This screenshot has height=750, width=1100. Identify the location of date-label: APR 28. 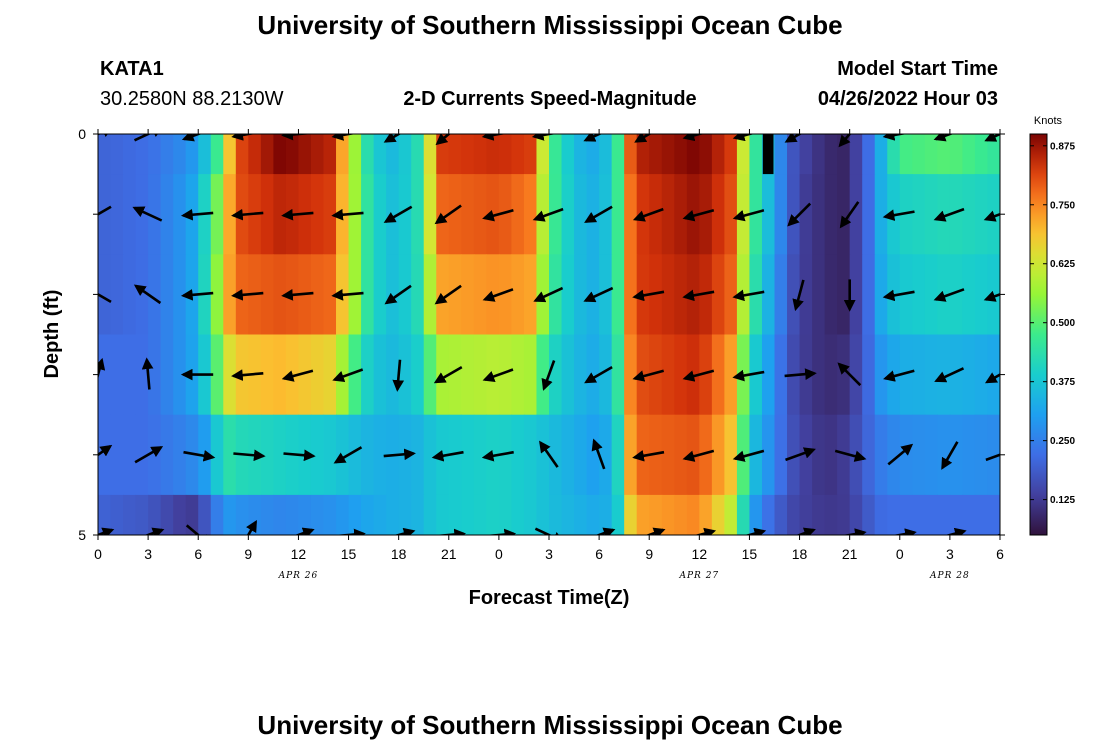
(949, 576).